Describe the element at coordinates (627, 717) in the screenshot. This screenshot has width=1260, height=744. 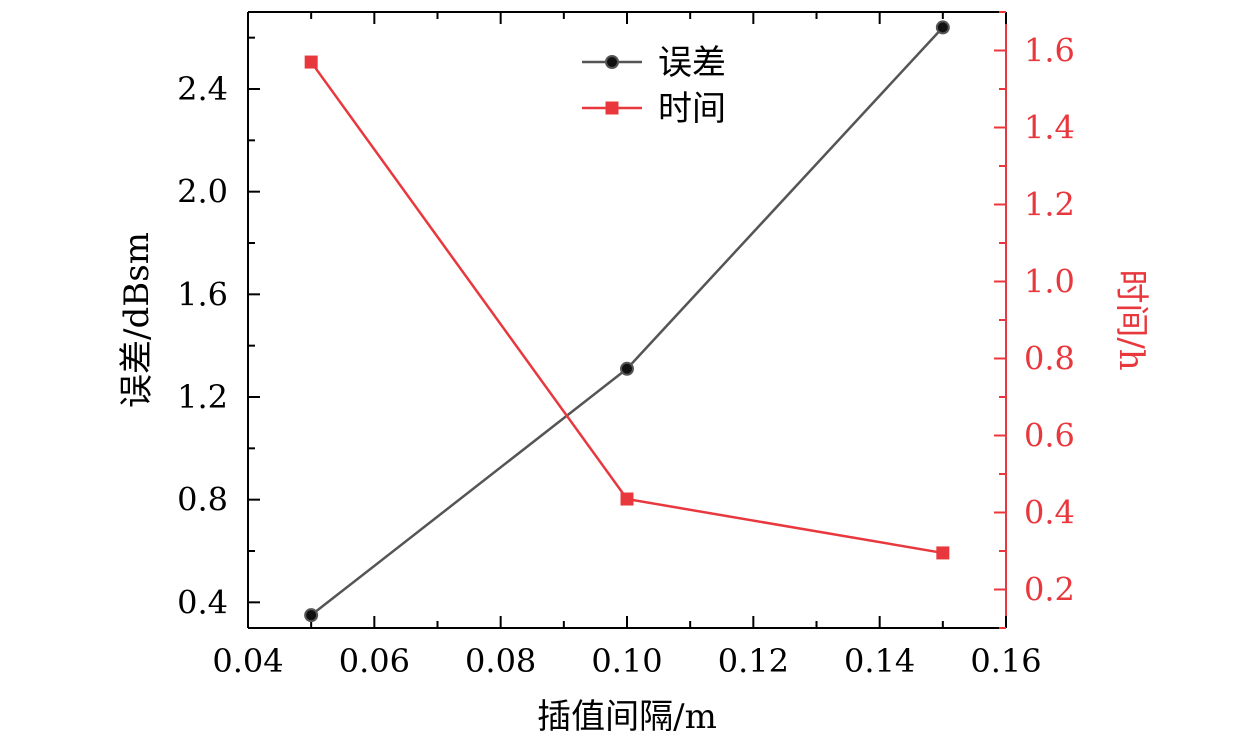
I see `x-axis-title: 插值间隔/m` at that location.